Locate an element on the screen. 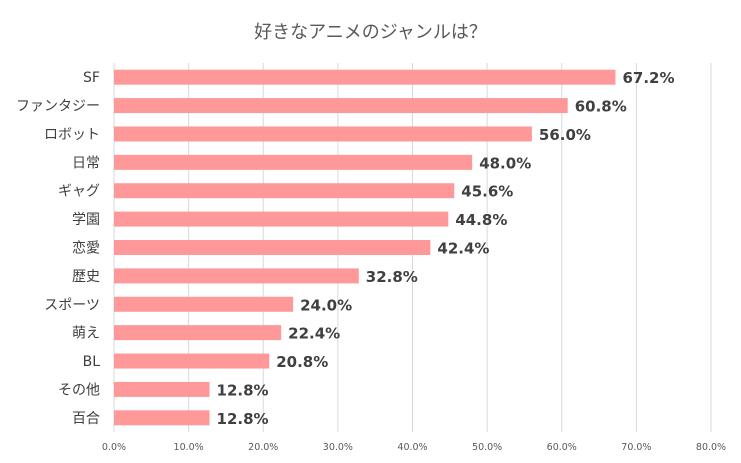  category-label: 学園 is located at coordinates (86, 220).